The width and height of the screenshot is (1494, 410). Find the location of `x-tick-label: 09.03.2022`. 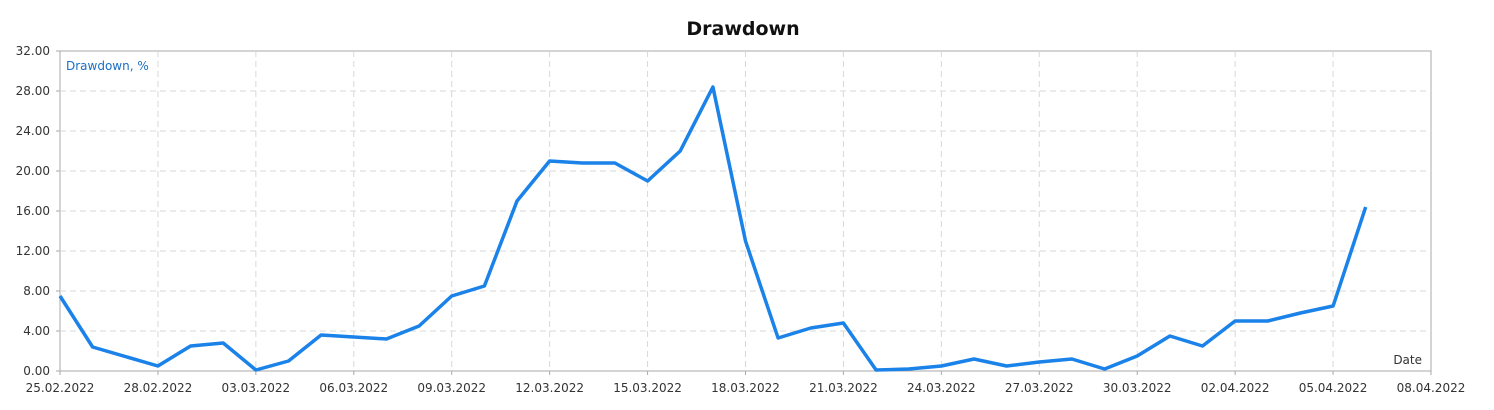

x-tick-label: 09.03.2022 is located at coordinates (451, 388).